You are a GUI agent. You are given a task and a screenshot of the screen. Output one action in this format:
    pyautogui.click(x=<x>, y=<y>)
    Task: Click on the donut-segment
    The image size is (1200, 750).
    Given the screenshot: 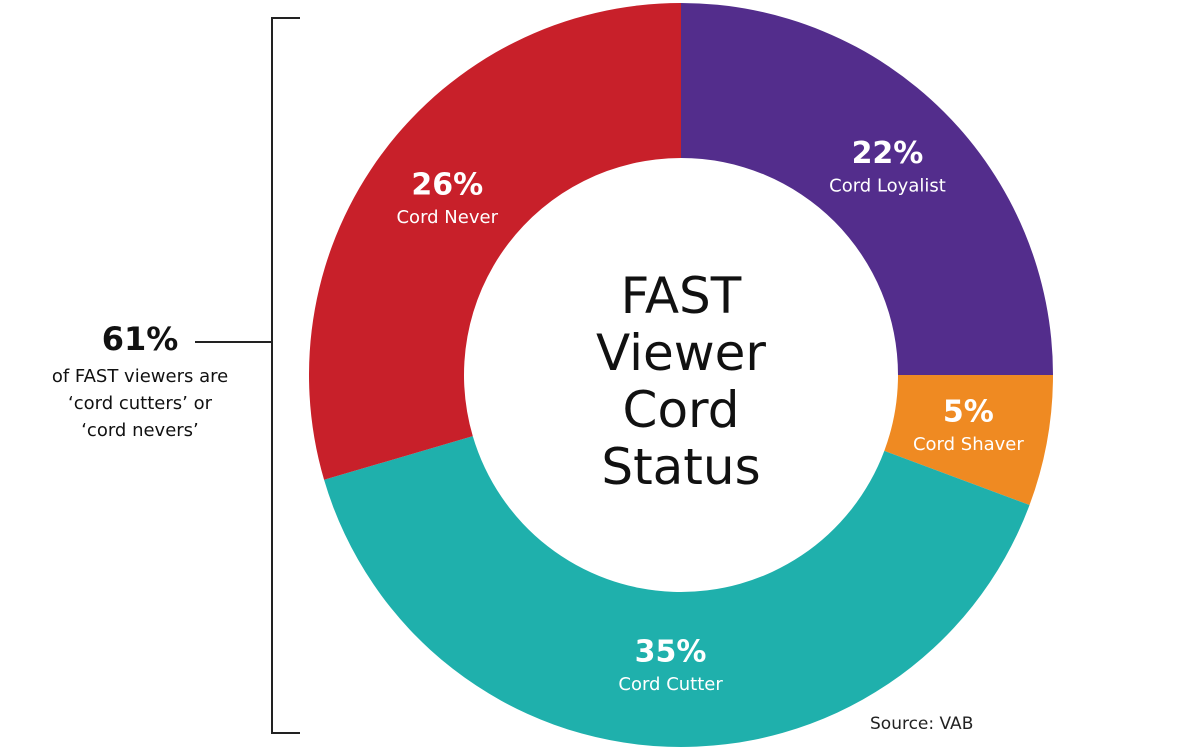 What is the action you would take?
    pyautogui.click(x=968, y=440)
    